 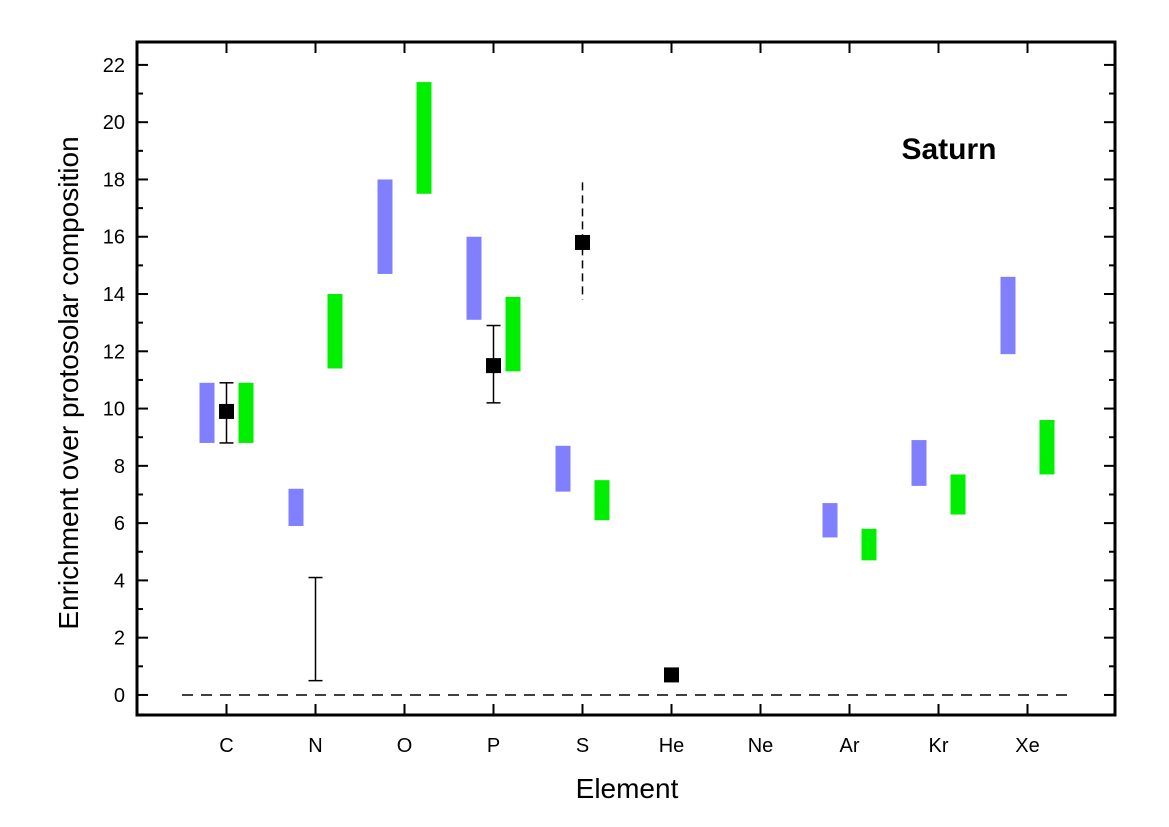 What do you see at coordinates (114, 410) in the screenshot?
I see `y-tick-label: 10` at bounding box center [114, 410].